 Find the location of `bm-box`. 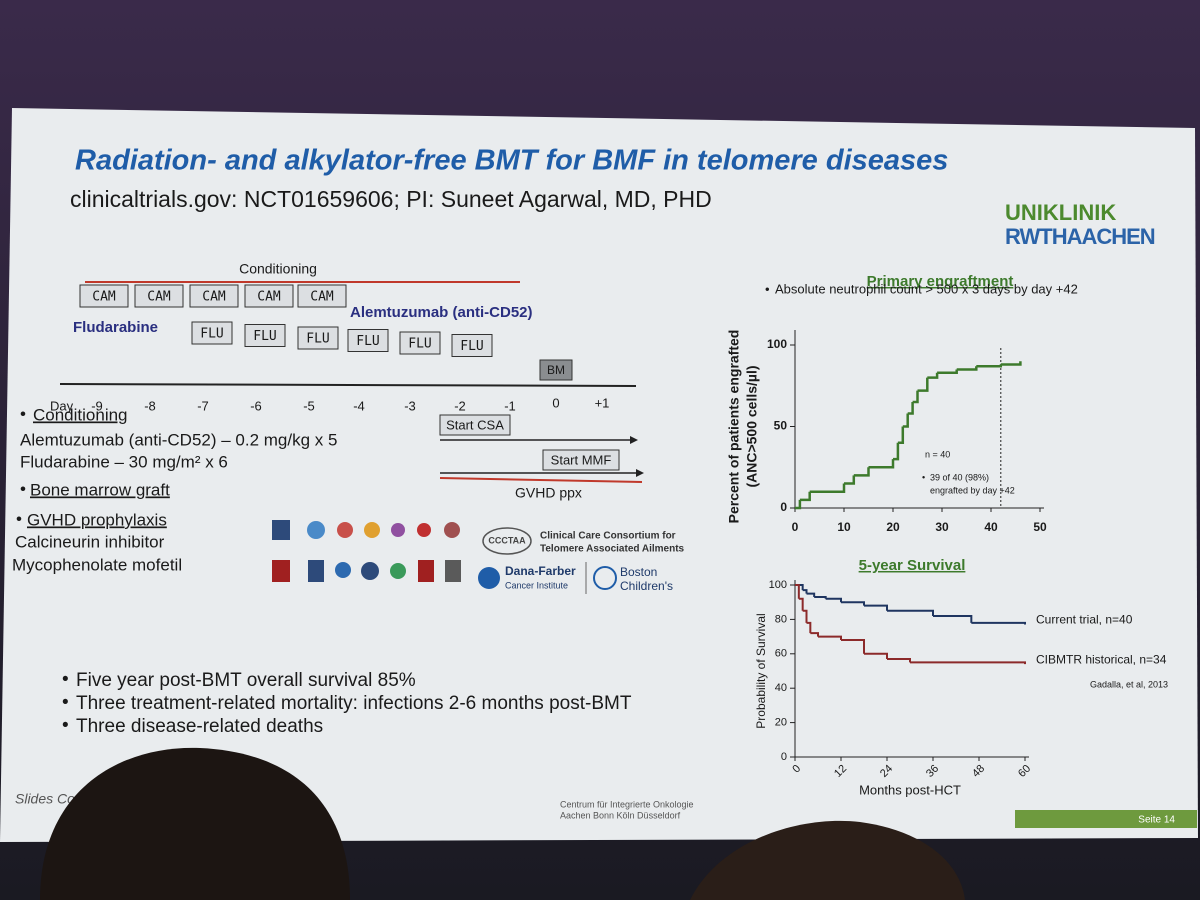

bm-box is located at coordinates (556, 370).